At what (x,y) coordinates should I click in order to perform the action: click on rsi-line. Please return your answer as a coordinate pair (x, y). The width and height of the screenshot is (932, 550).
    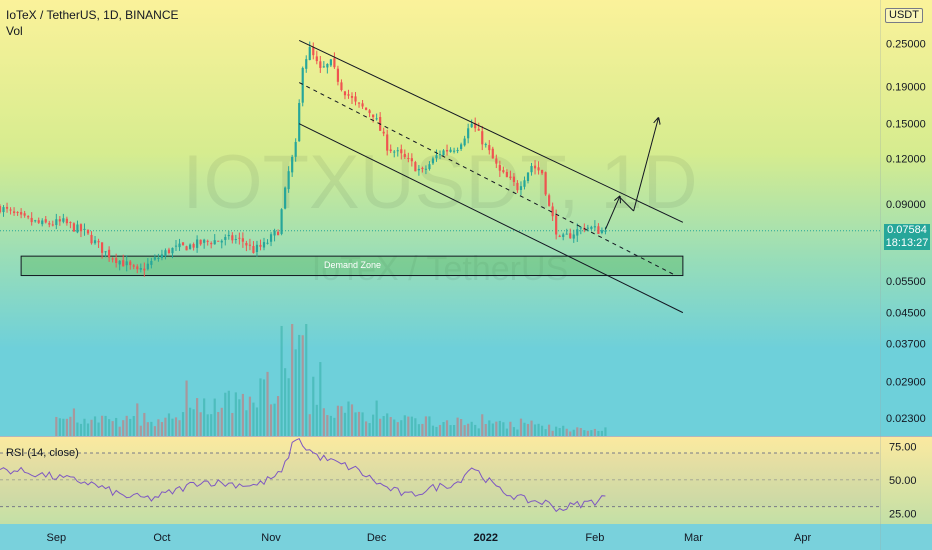
    Looking at the image, I should click on (303, 475).